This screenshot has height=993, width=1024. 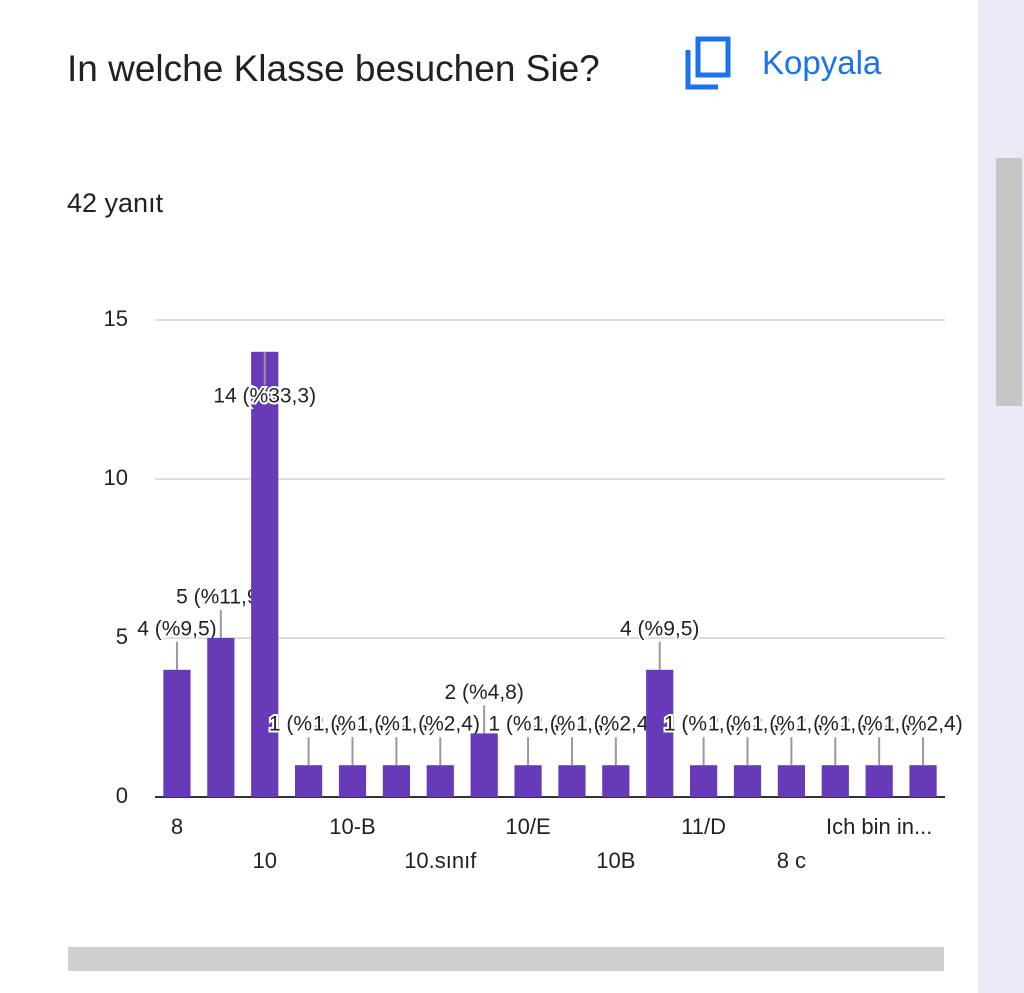 I want to click on data-label: 2 (%4,8), so click(x=483, y=692).